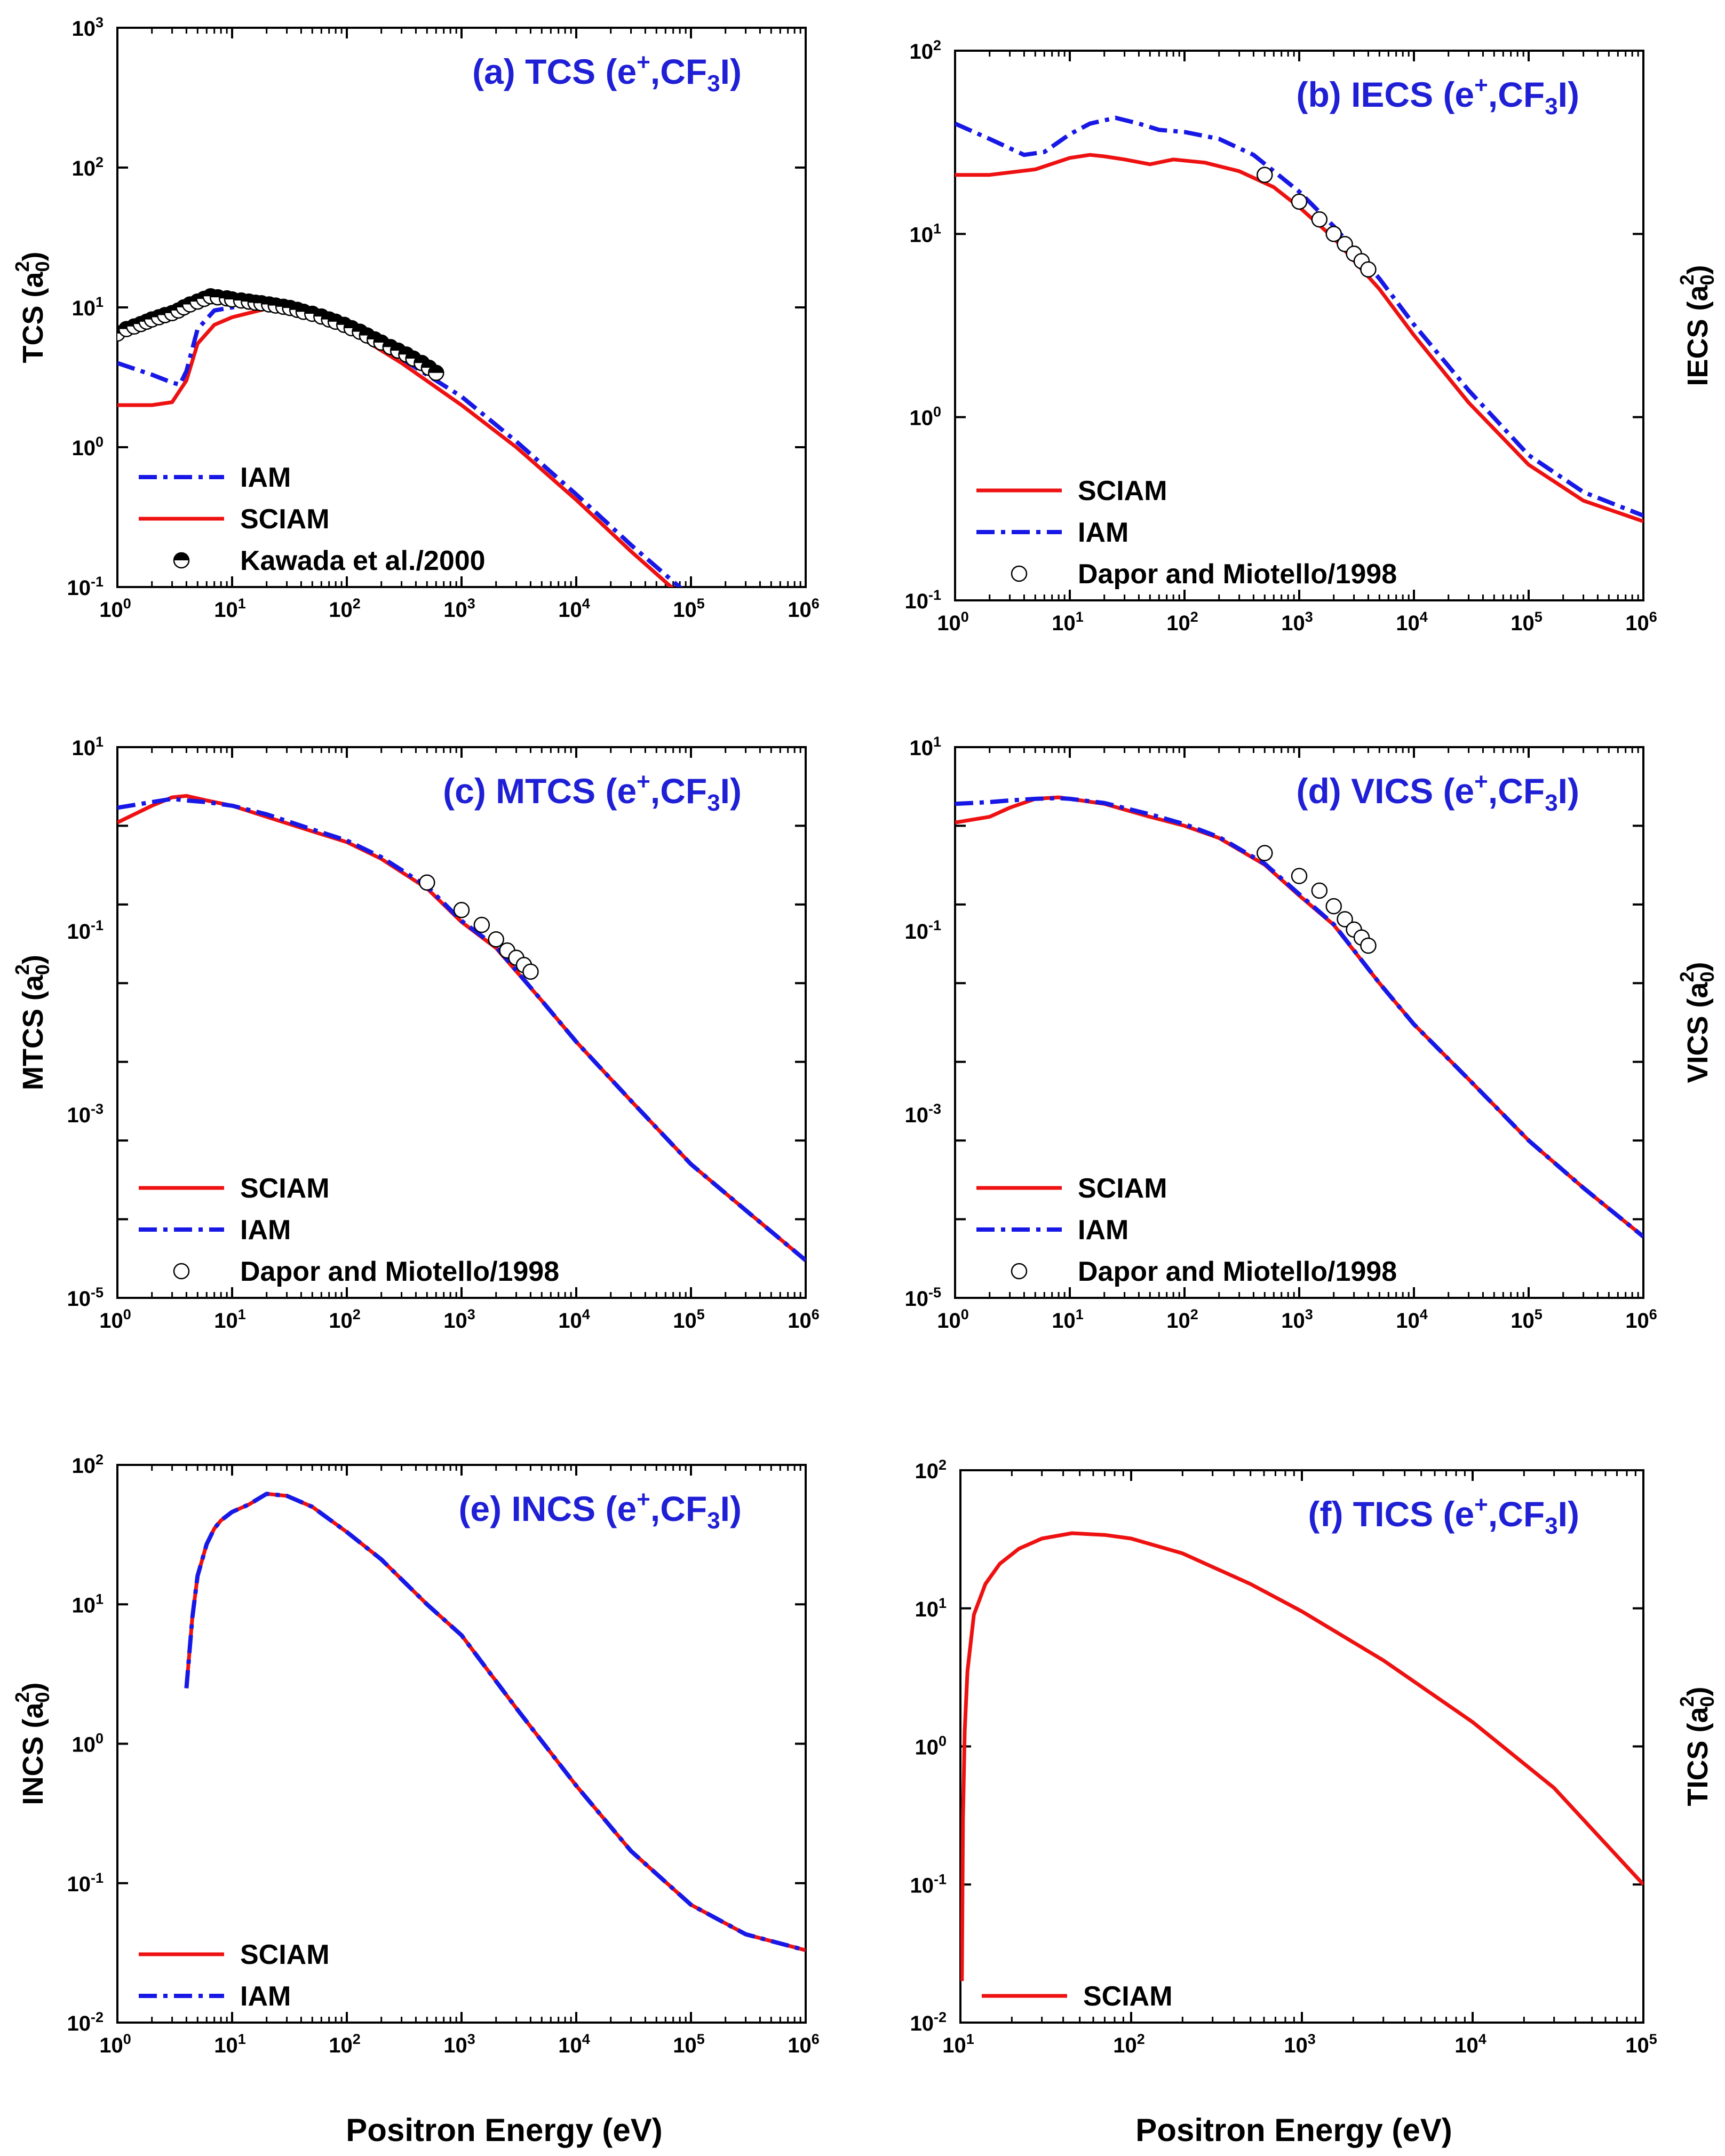  I want to click on y-axis-label-main: VICS (a, so click(1698, 1032).